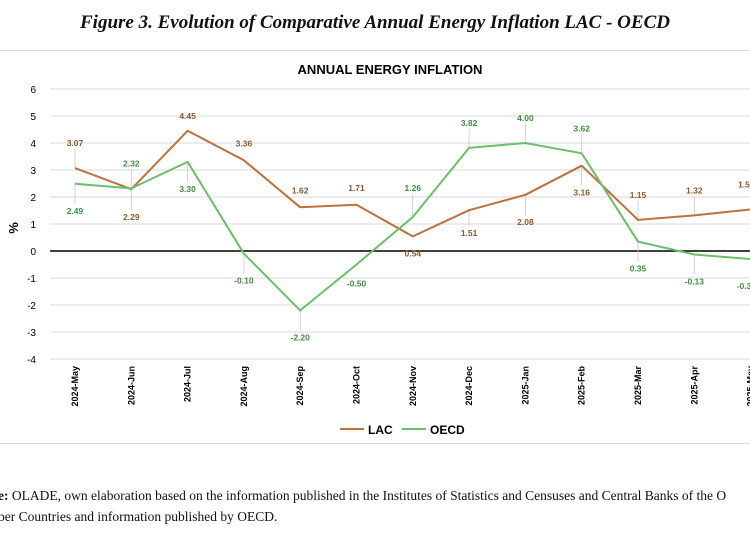 The height and width of the screenshot is (536, 750). Describe the element at coordinates (187, 189) in the screenshot. I see `data-label-oecd: 3.30` at that location.